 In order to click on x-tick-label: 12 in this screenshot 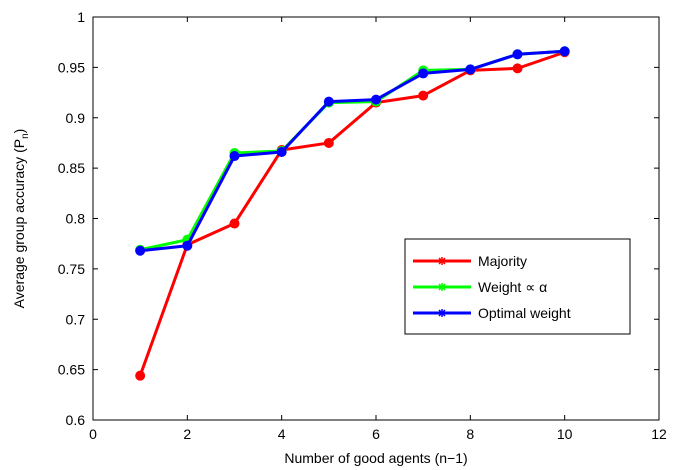, I will do `click(659, 434)`.